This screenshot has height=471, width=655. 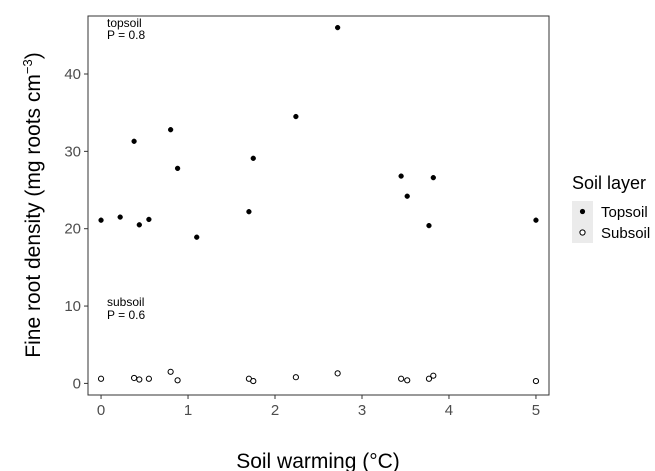 What do you see at coordinates (125, 302) in the screenshot?
I see `annotation-subsoil-label: subsoil` at bounding box center [125, 302].